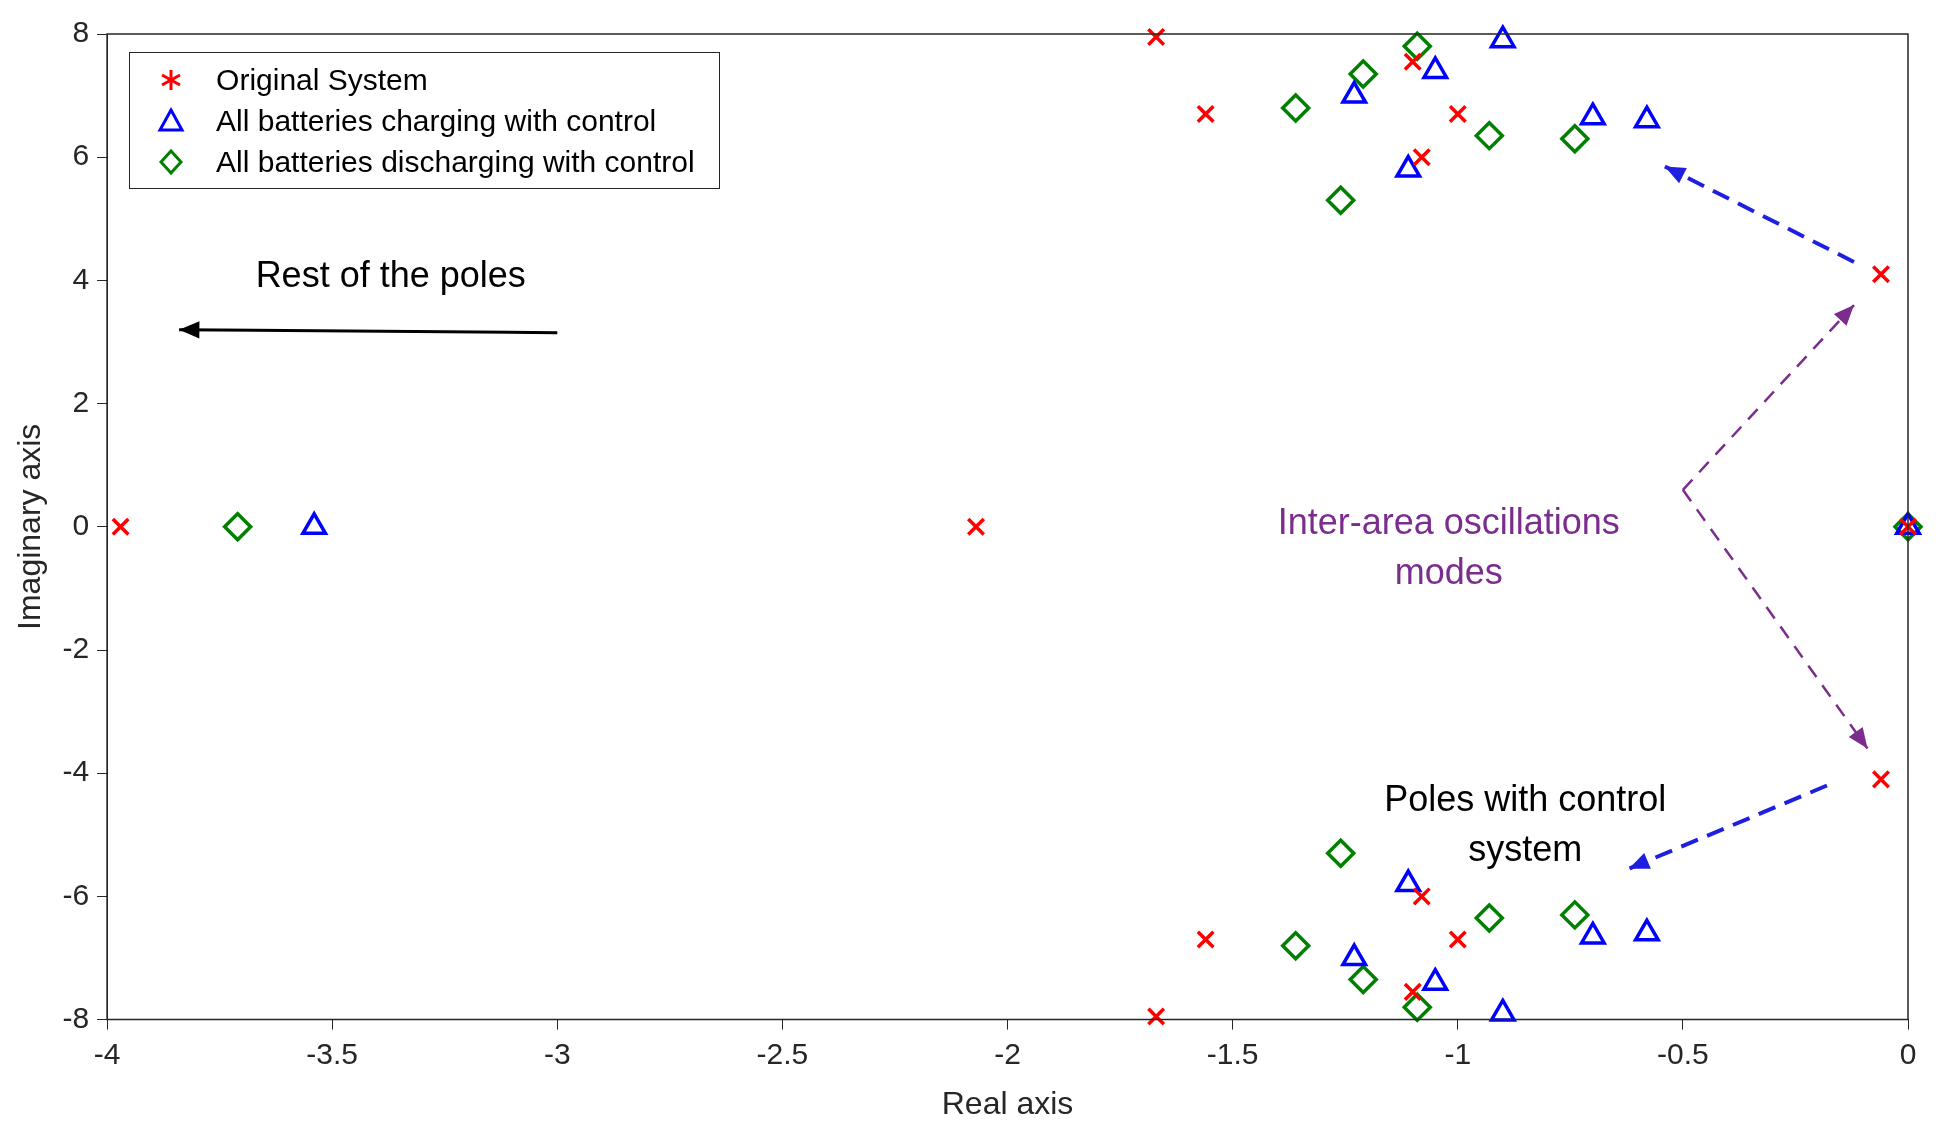 The height and width of the screenshot is (1146, 1949). Describe the element at coordinates (81, 155) in the screenshot. I see `y-tick-label: 6` at that location.